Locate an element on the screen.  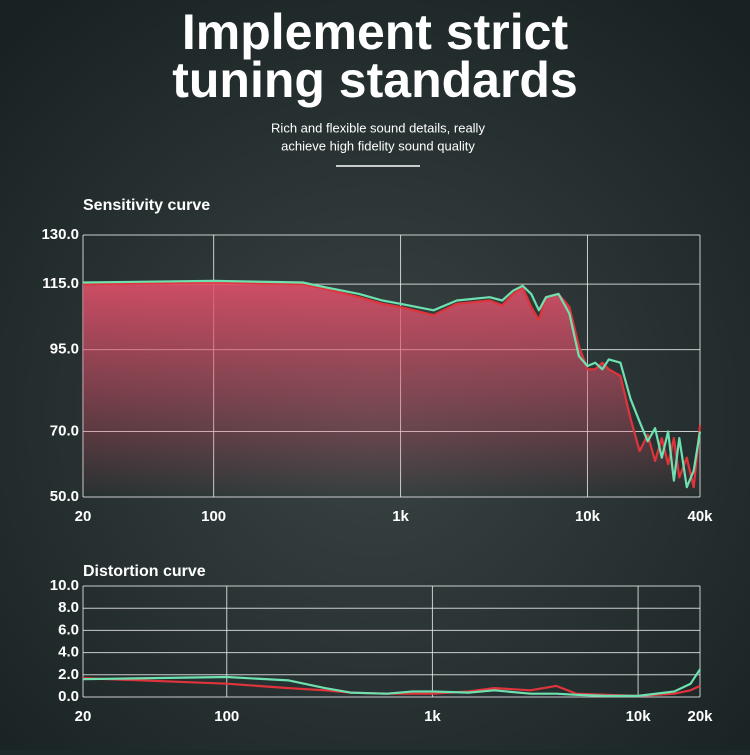
y-tick-label: 130.0 is located at coordinates (60, 234).